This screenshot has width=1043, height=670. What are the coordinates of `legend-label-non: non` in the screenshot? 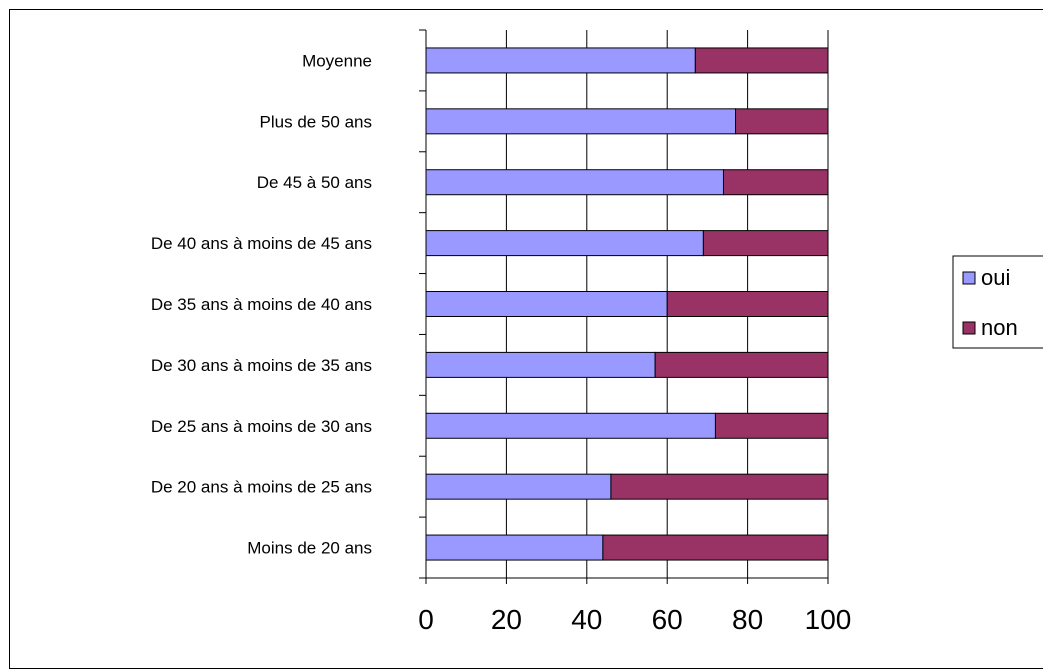 It's located at (999, 327).